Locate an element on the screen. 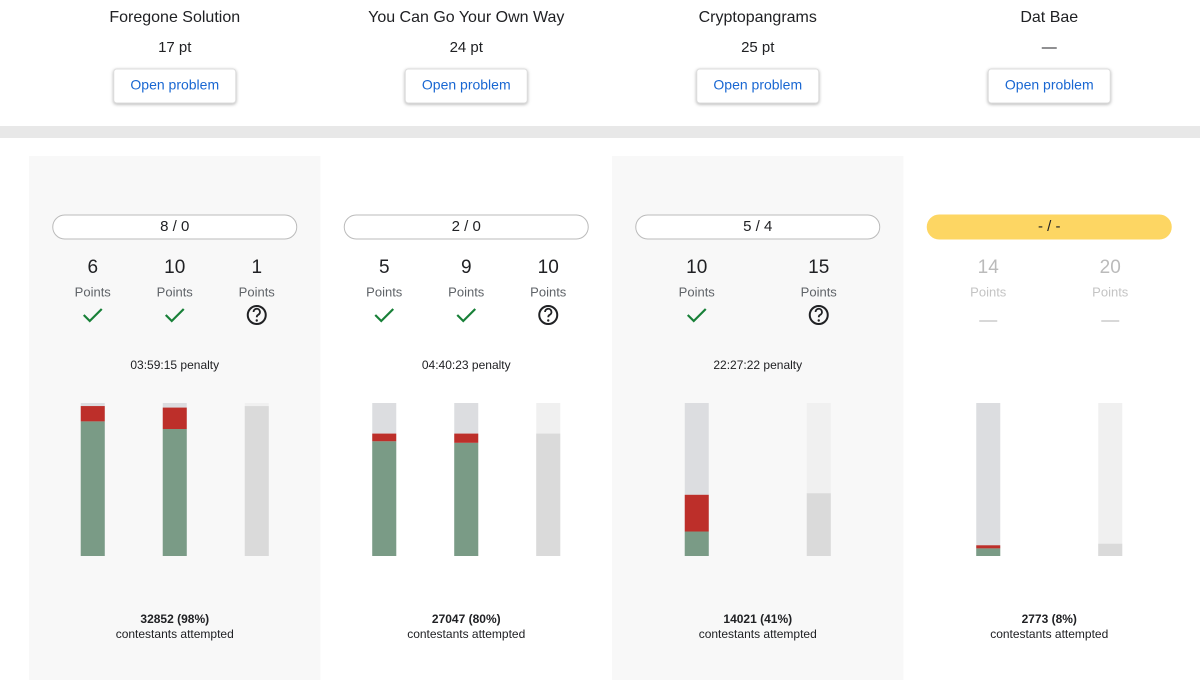 The image size is (1200, 680). problem-name: You Can Go Your Own Way is located at coordinates (466, 17).